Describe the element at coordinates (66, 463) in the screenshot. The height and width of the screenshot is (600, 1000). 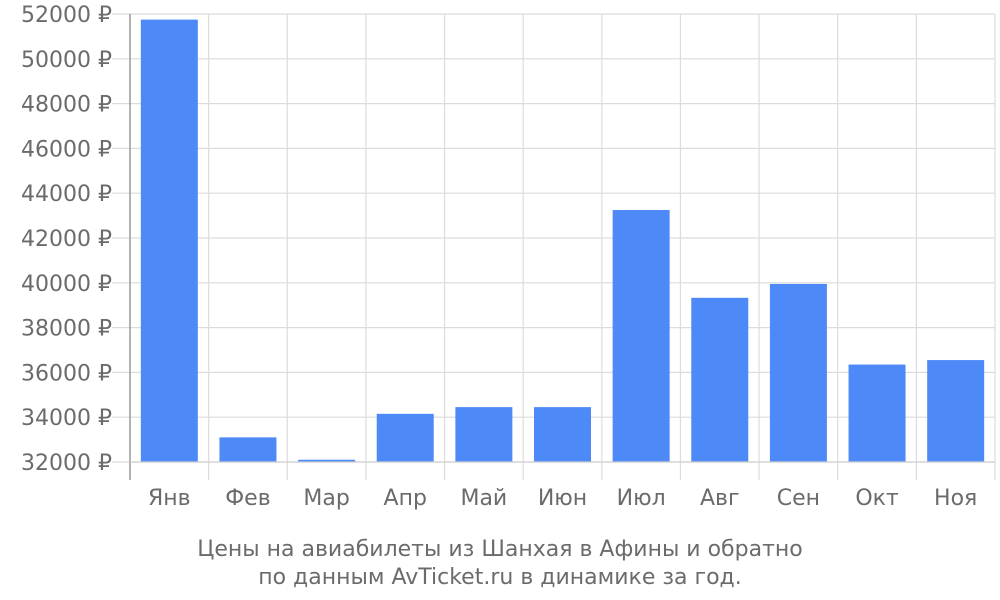
I see `y-tick-label: 32000 ₽` at that location.